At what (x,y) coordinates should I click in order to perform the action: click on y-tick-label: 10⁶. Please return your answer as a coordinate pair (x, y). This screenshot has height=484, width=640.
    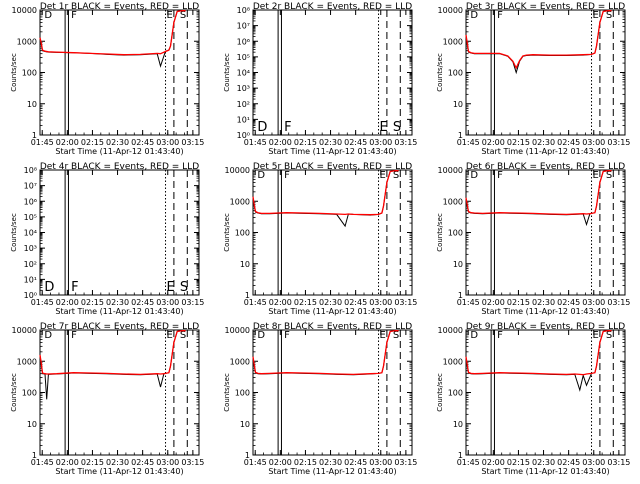
    Looking at the image, I should click on (243, 41).